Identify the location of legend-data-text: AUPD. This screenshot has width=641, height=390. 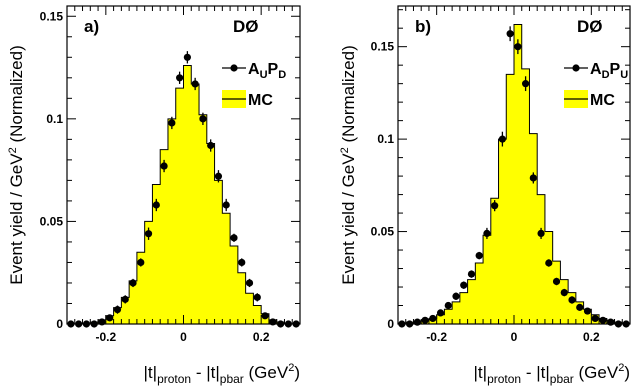
(267, 71).